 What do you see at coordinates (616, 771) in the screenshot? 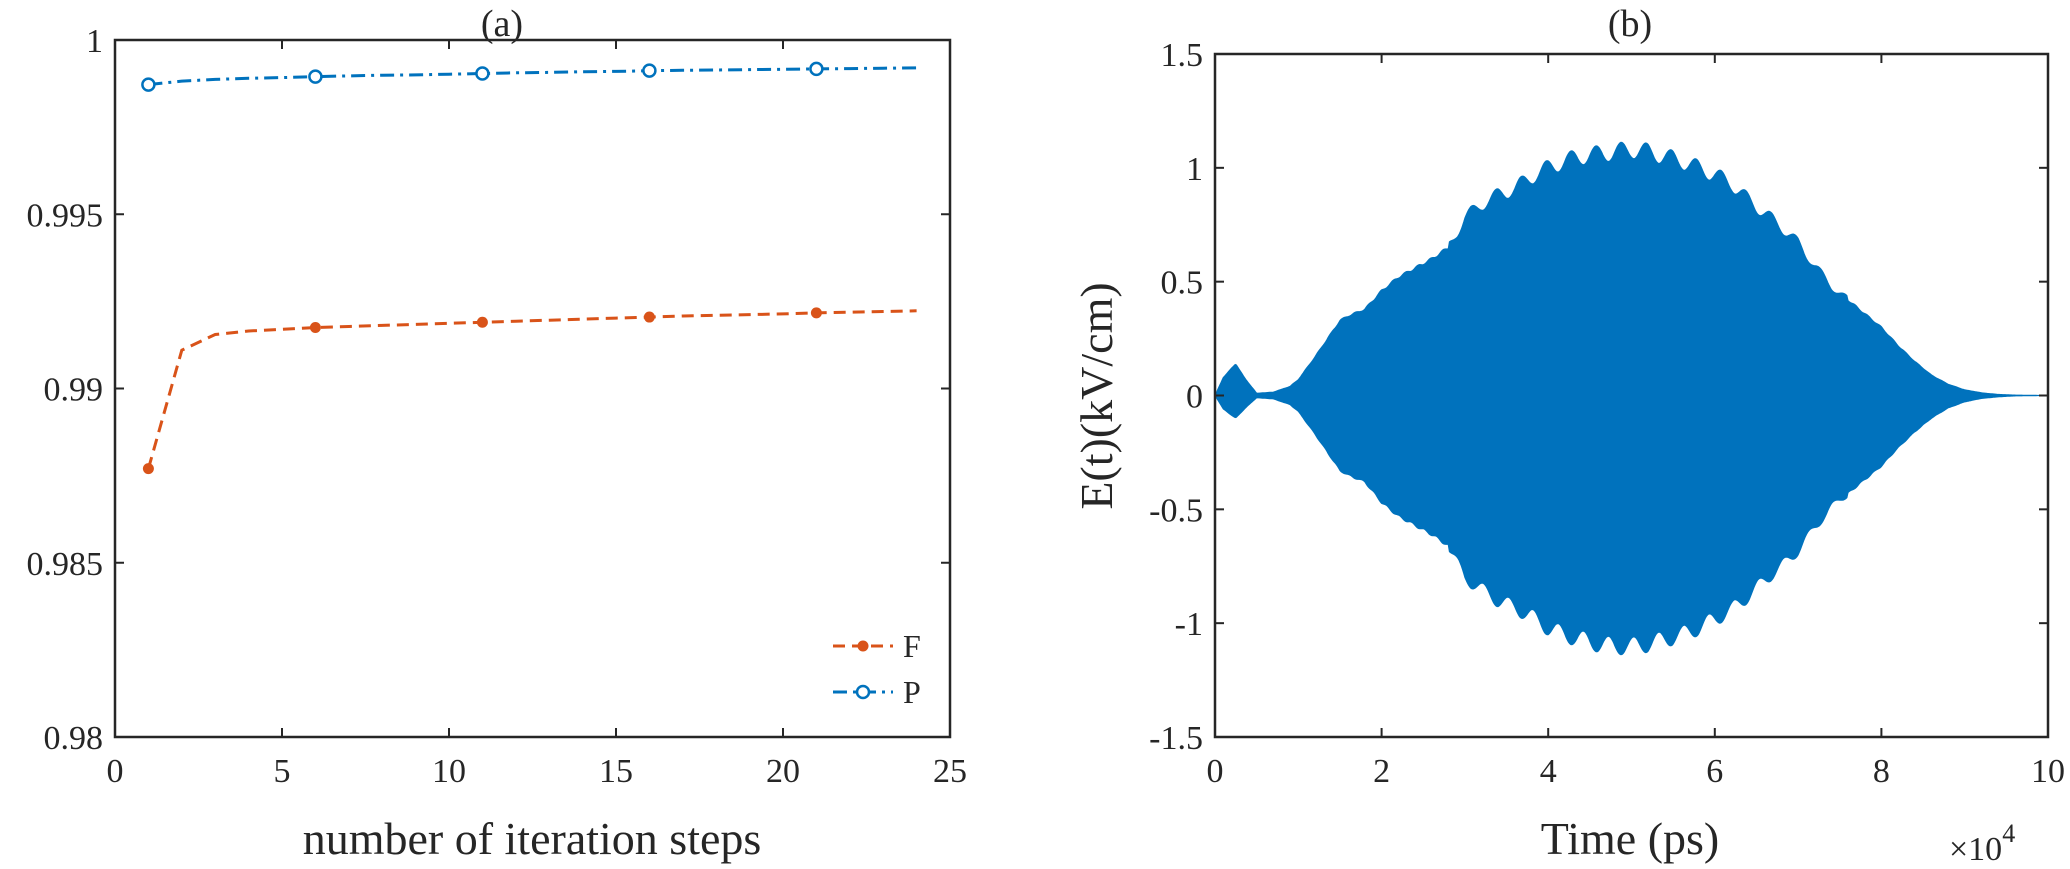
I see `x-tick-label: 15` at bounding box center [616, 771].